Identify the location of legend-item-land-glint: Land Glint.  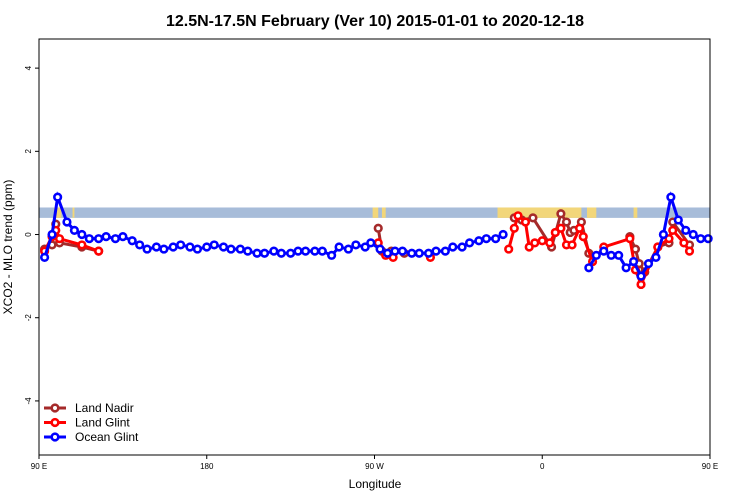
(87, 423).